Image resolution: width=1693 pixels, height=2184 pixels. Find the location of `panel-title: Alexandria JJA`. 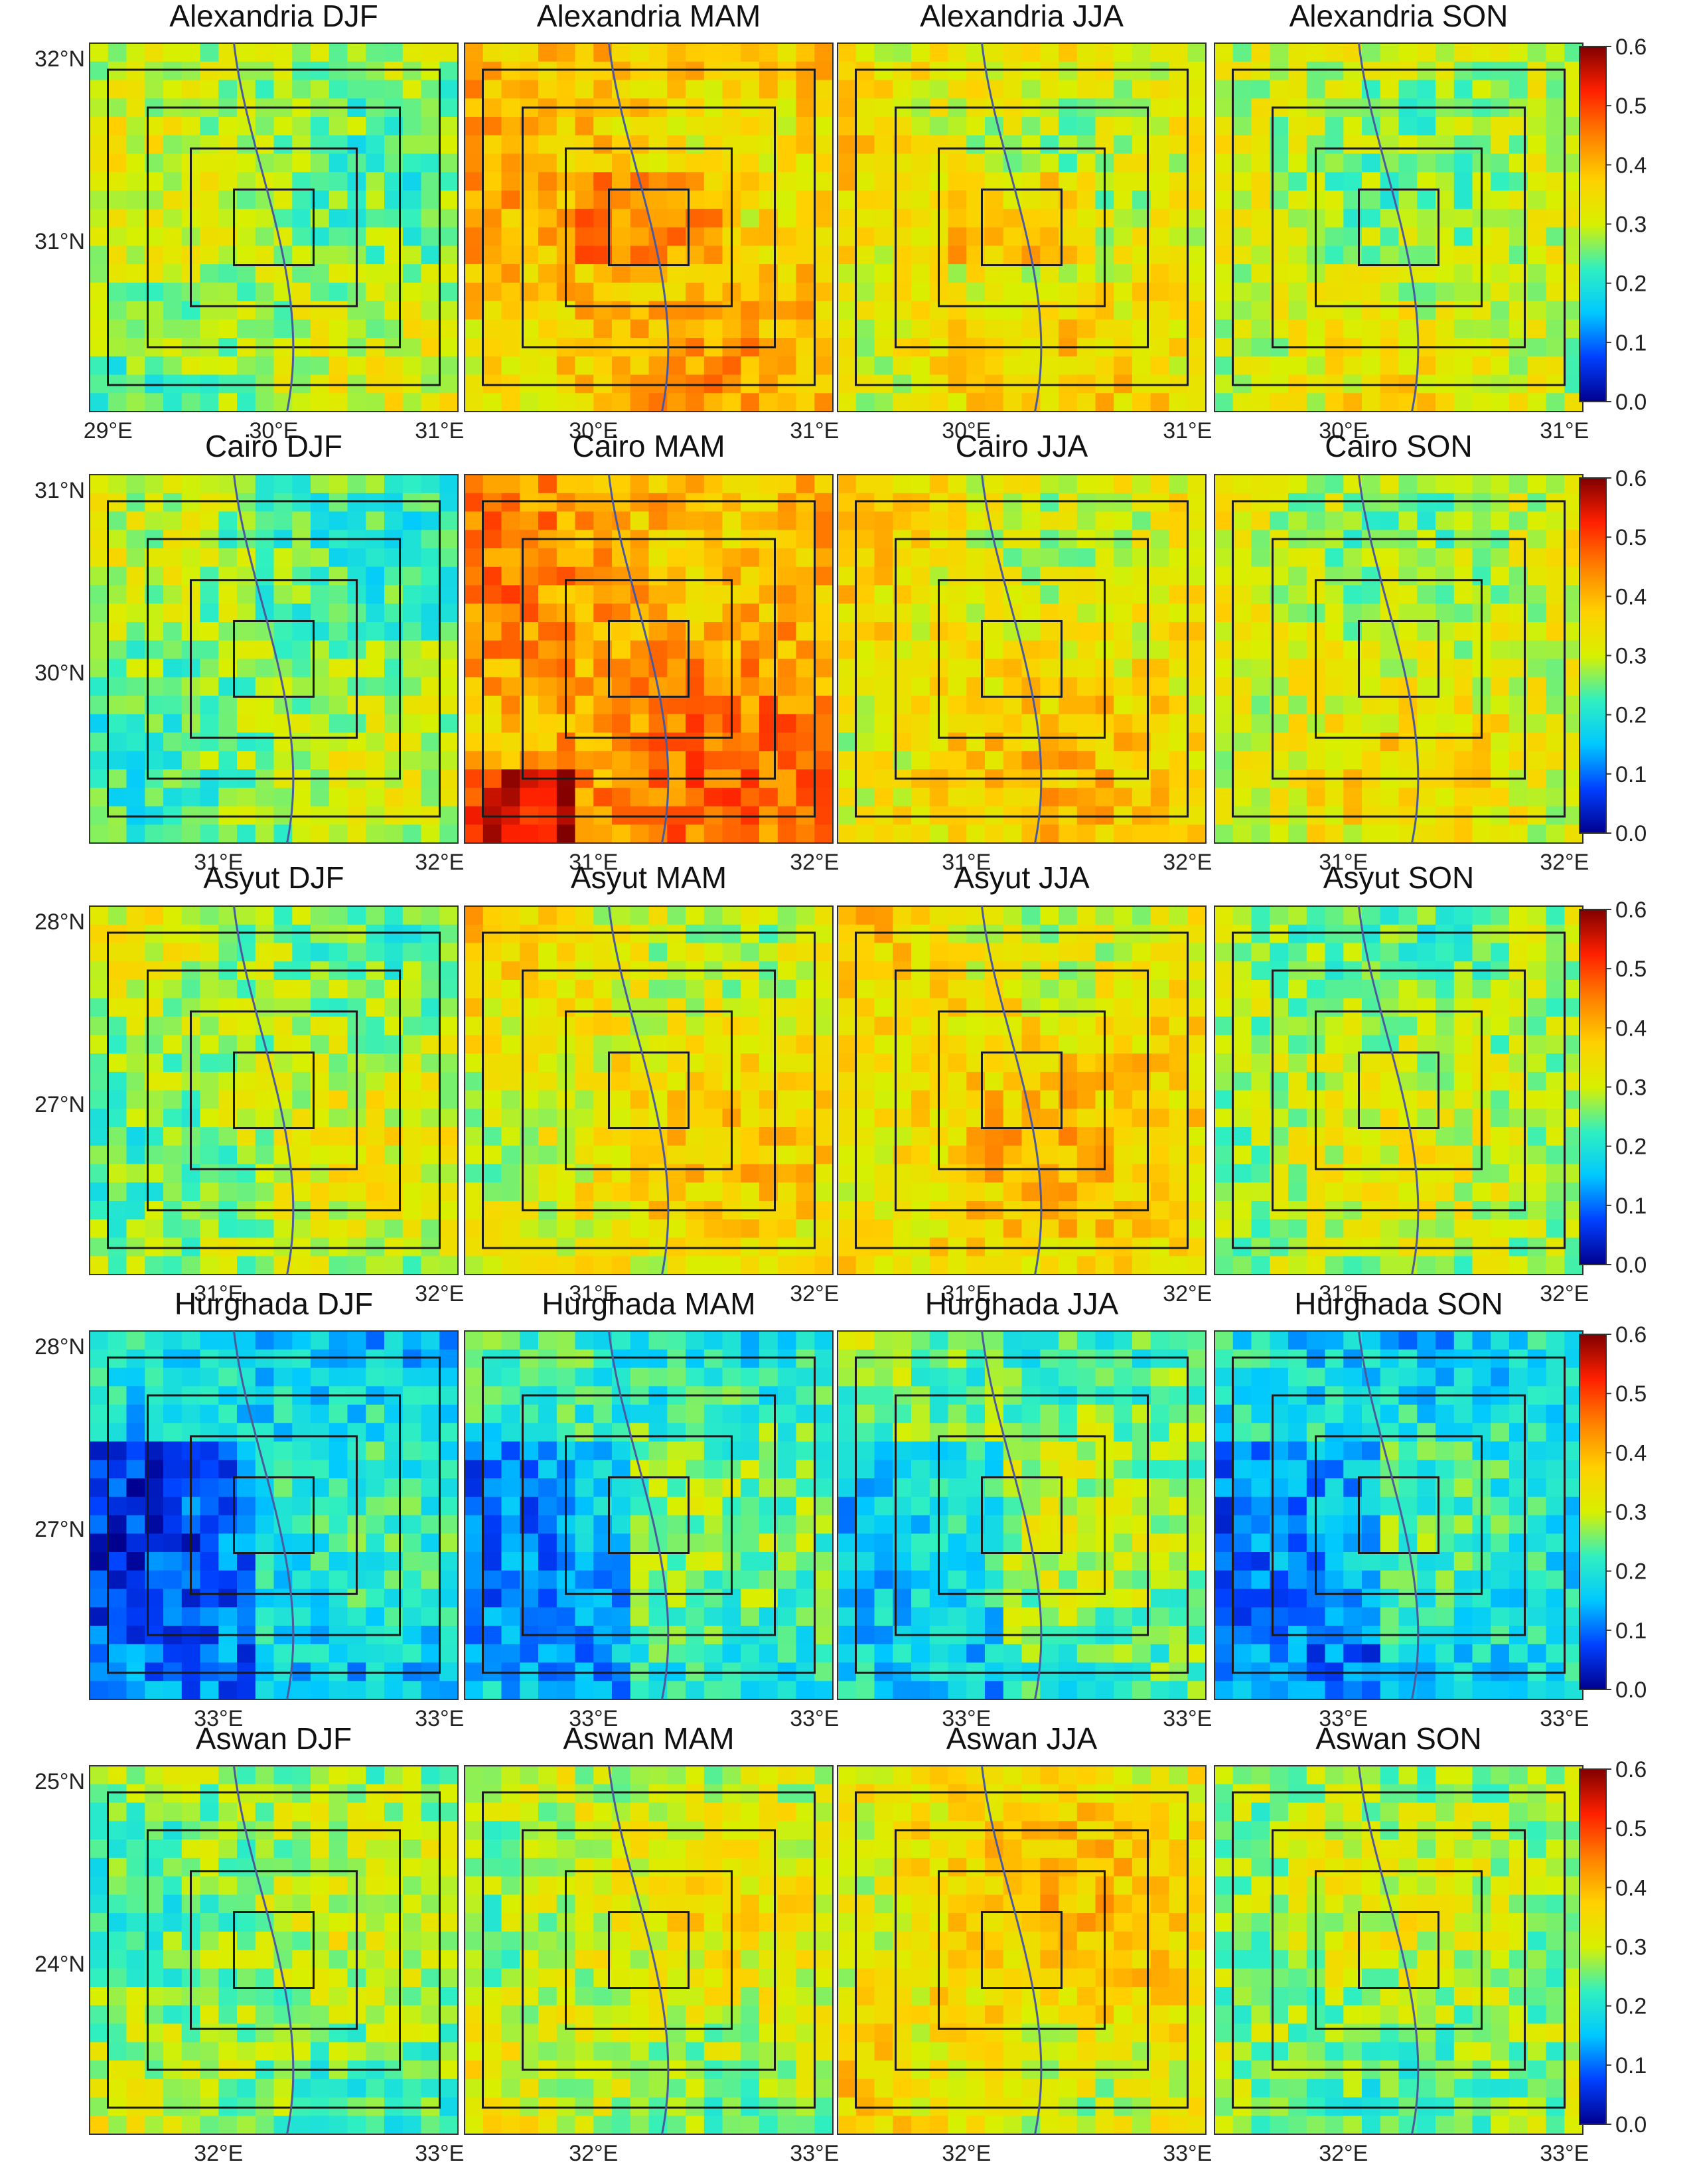

panel-title: Alexandria JJA is located at coordinates (1022, 16).